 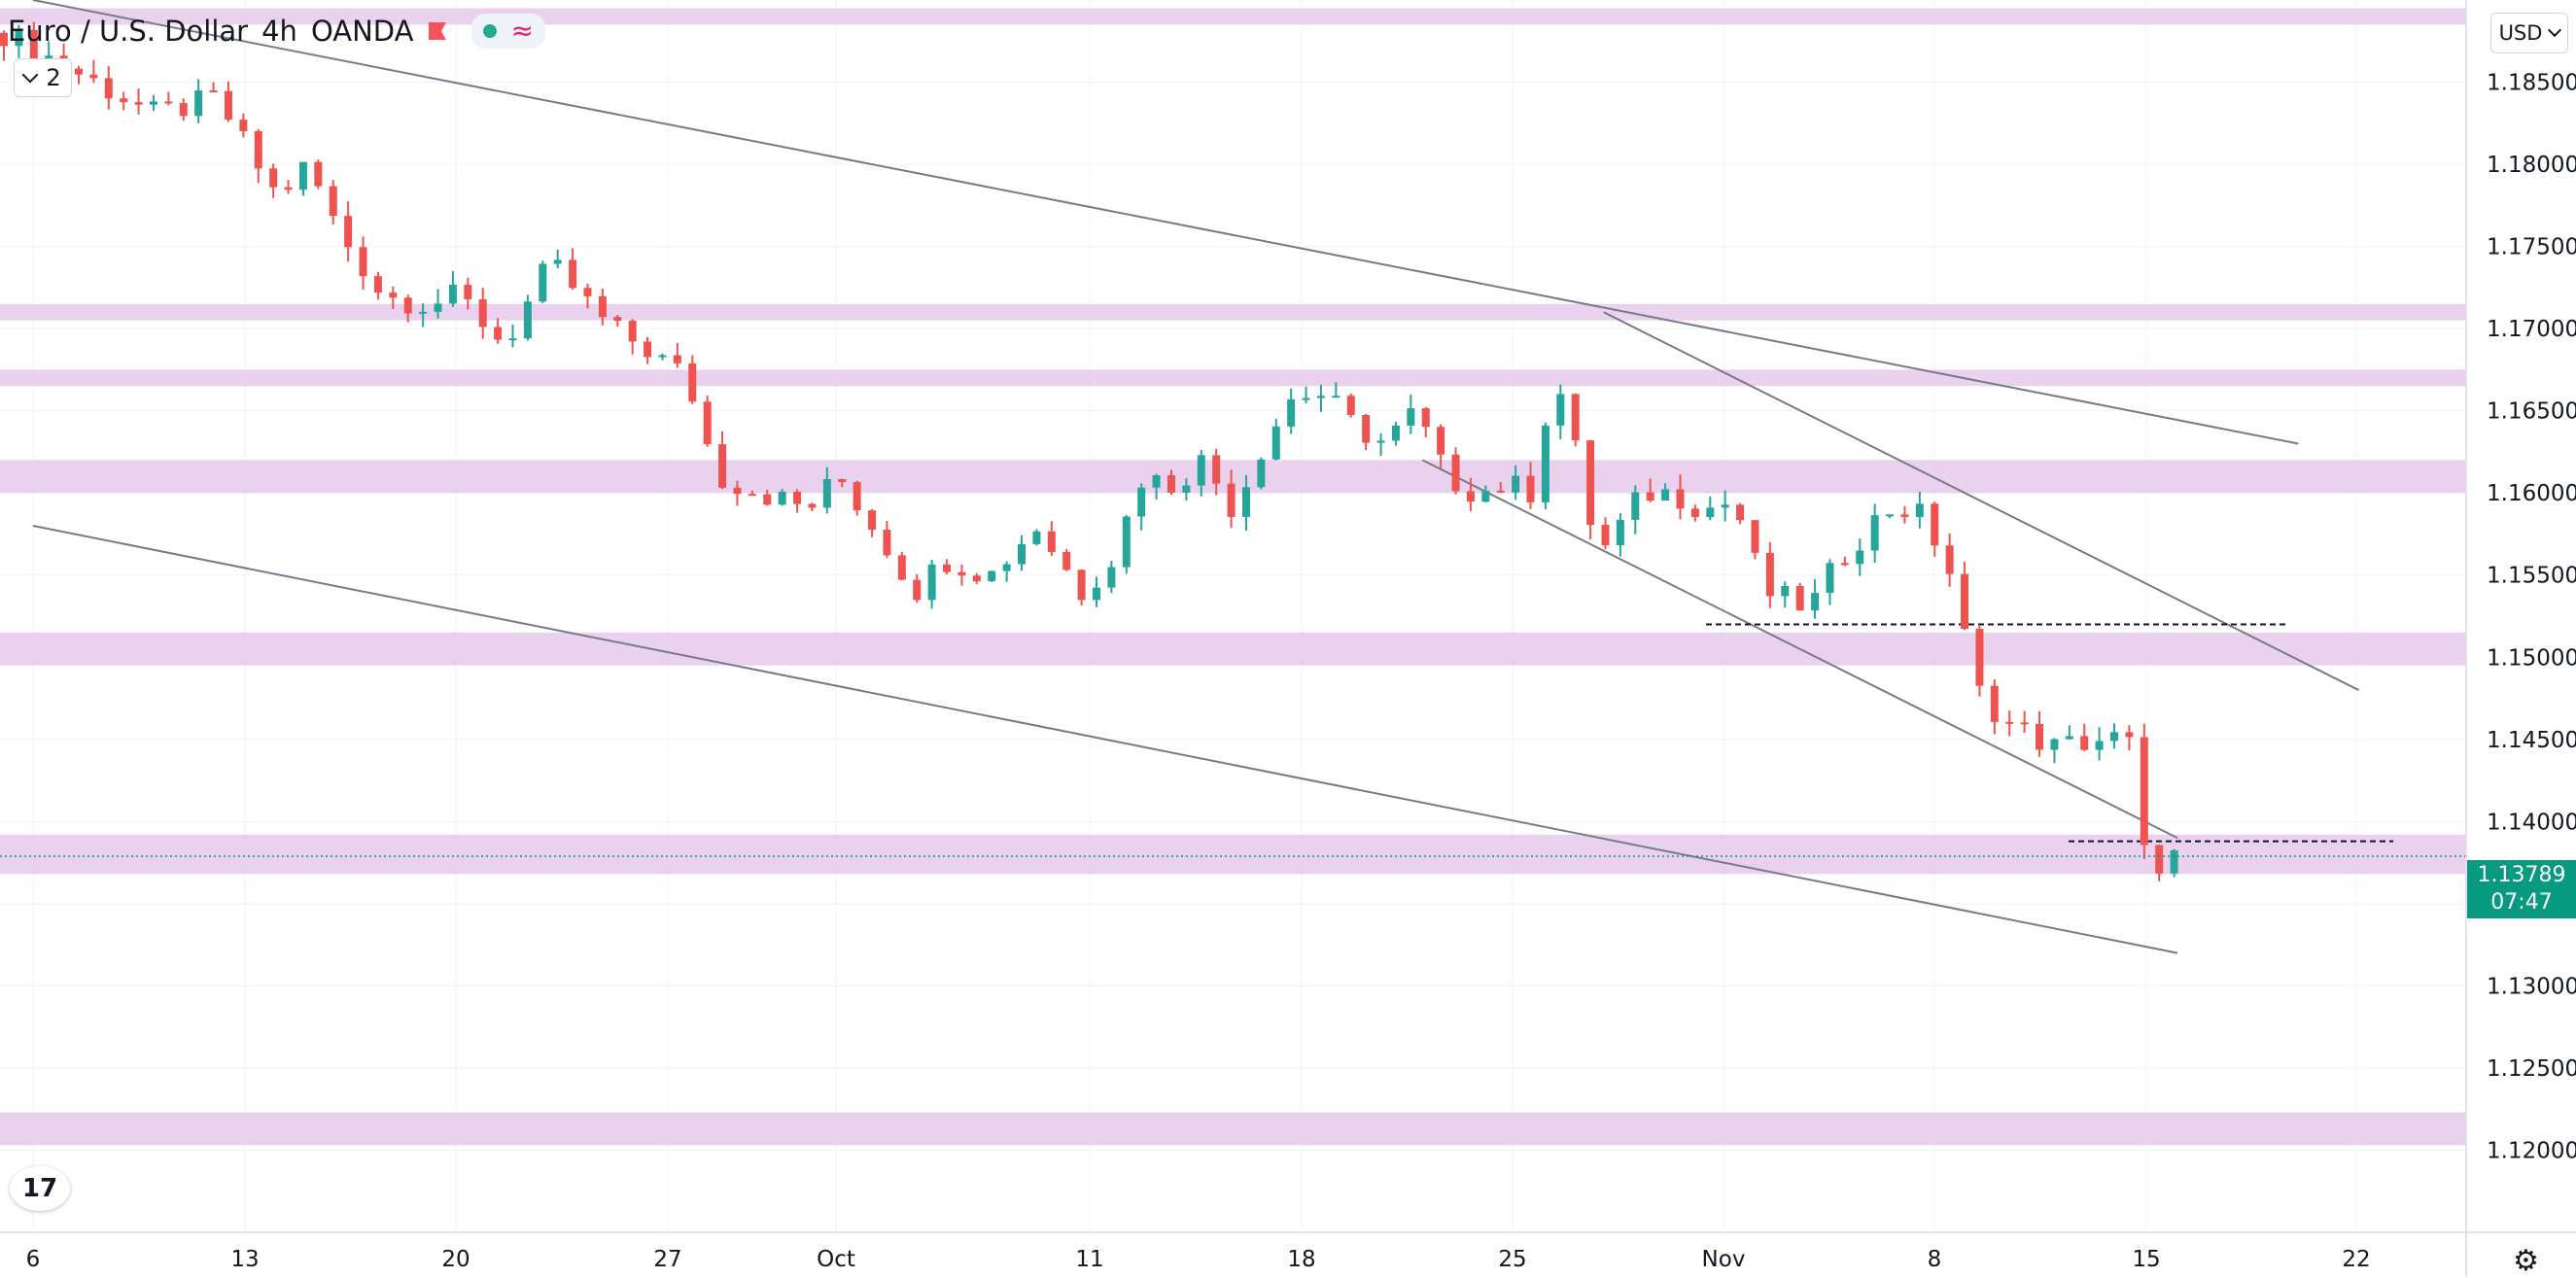 I want to click on y-tick-label: 1.15500, so click(x=2532, y=577).